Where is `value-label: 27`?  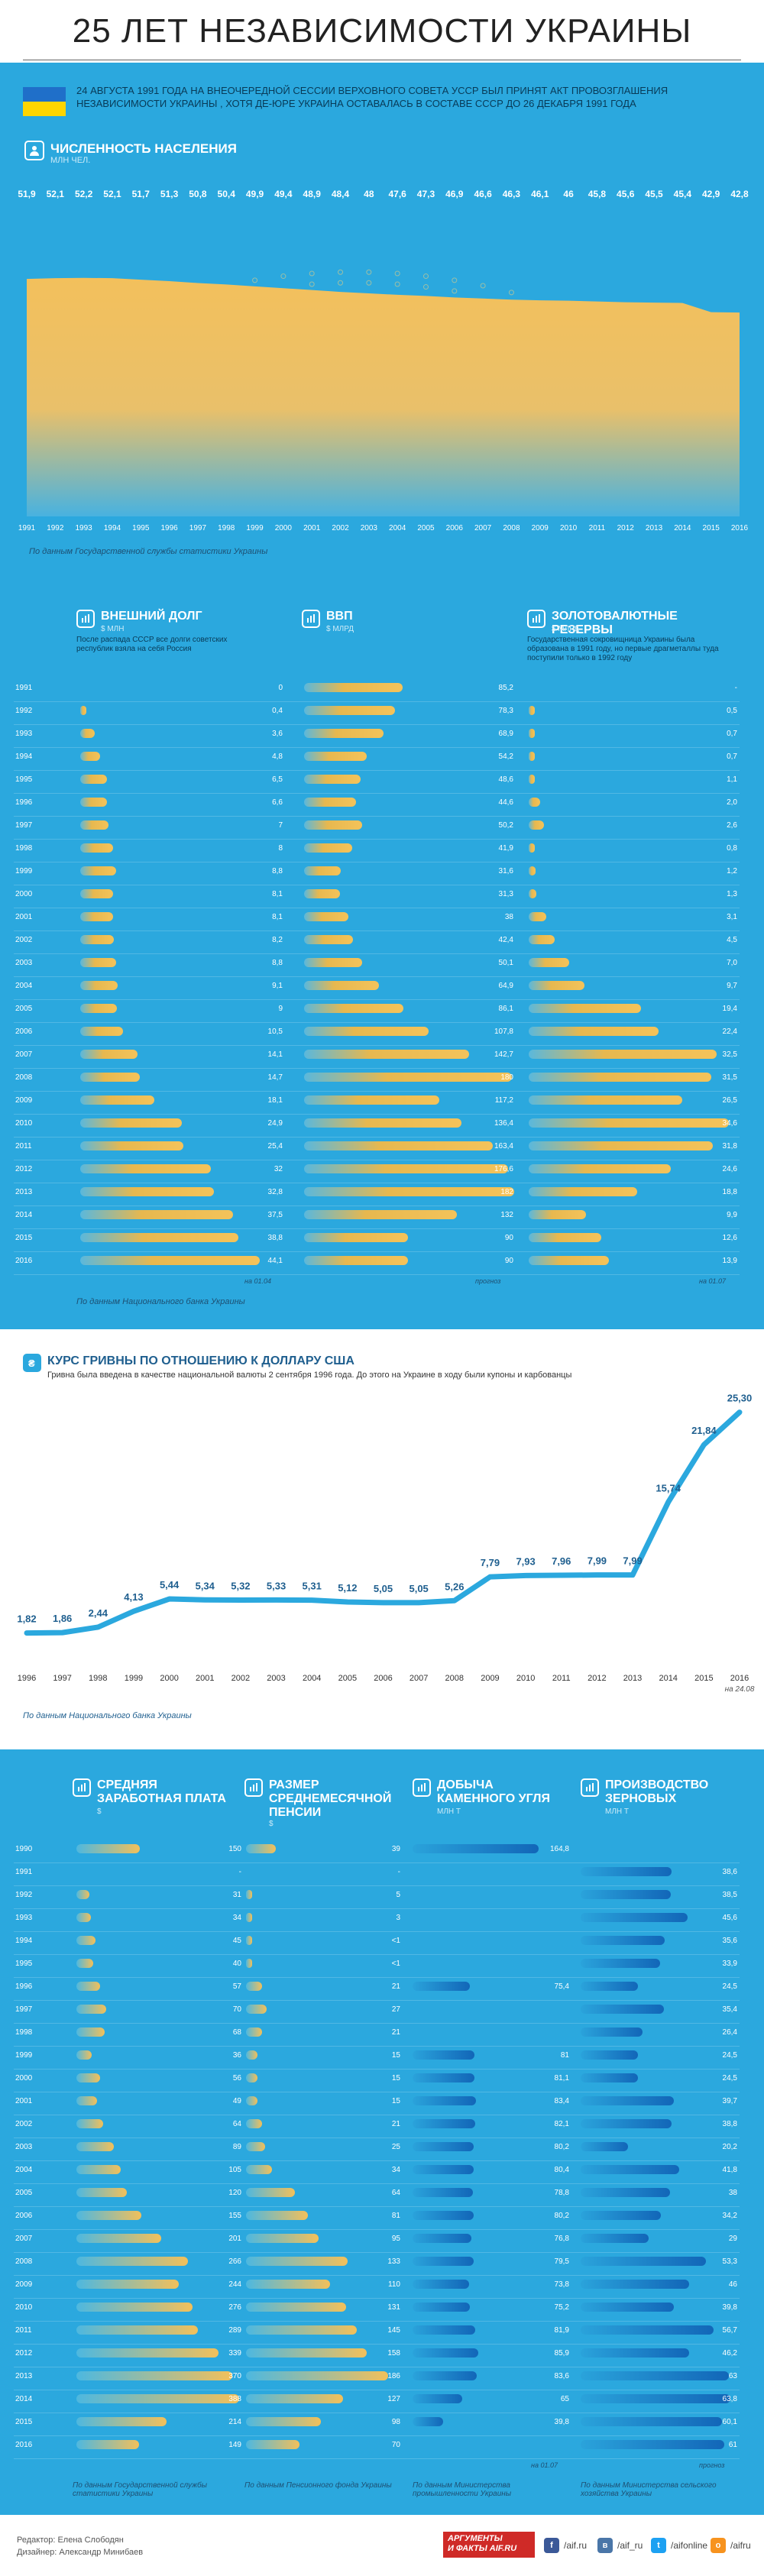 value-label: 27 is located at coordinates (395, 2009).